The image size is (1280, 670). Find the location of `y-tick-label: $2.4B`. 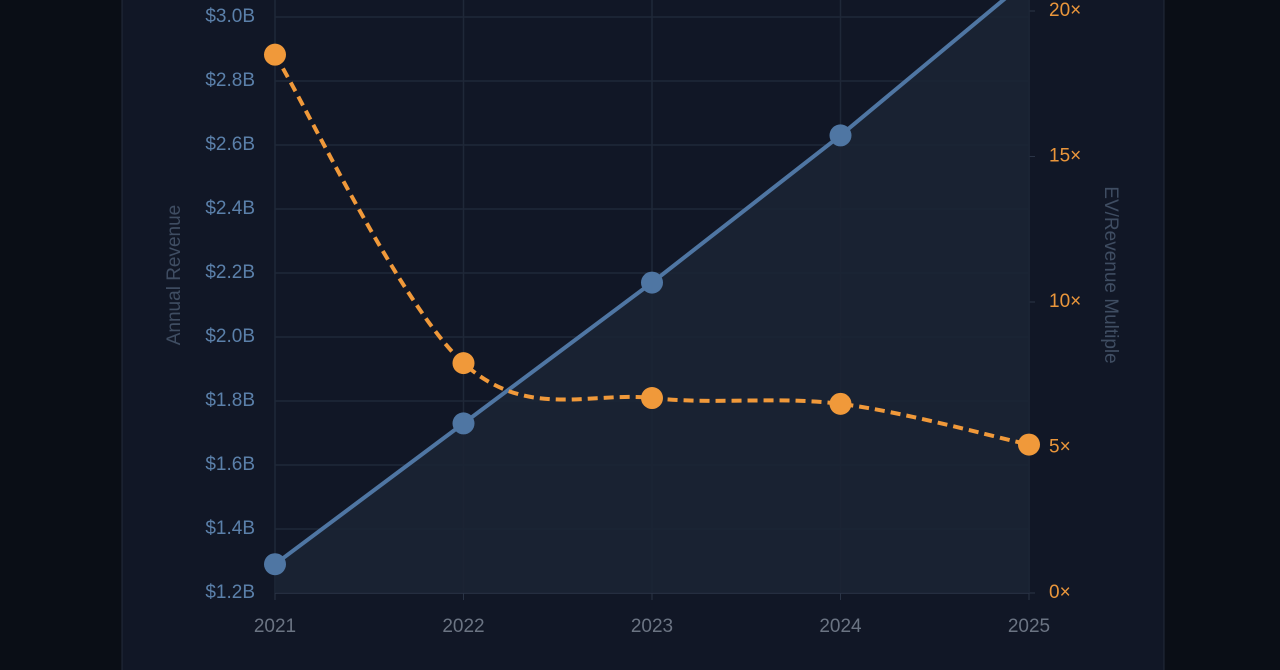

y-tick-label: $2.4B is located at coordinates (230, 208).